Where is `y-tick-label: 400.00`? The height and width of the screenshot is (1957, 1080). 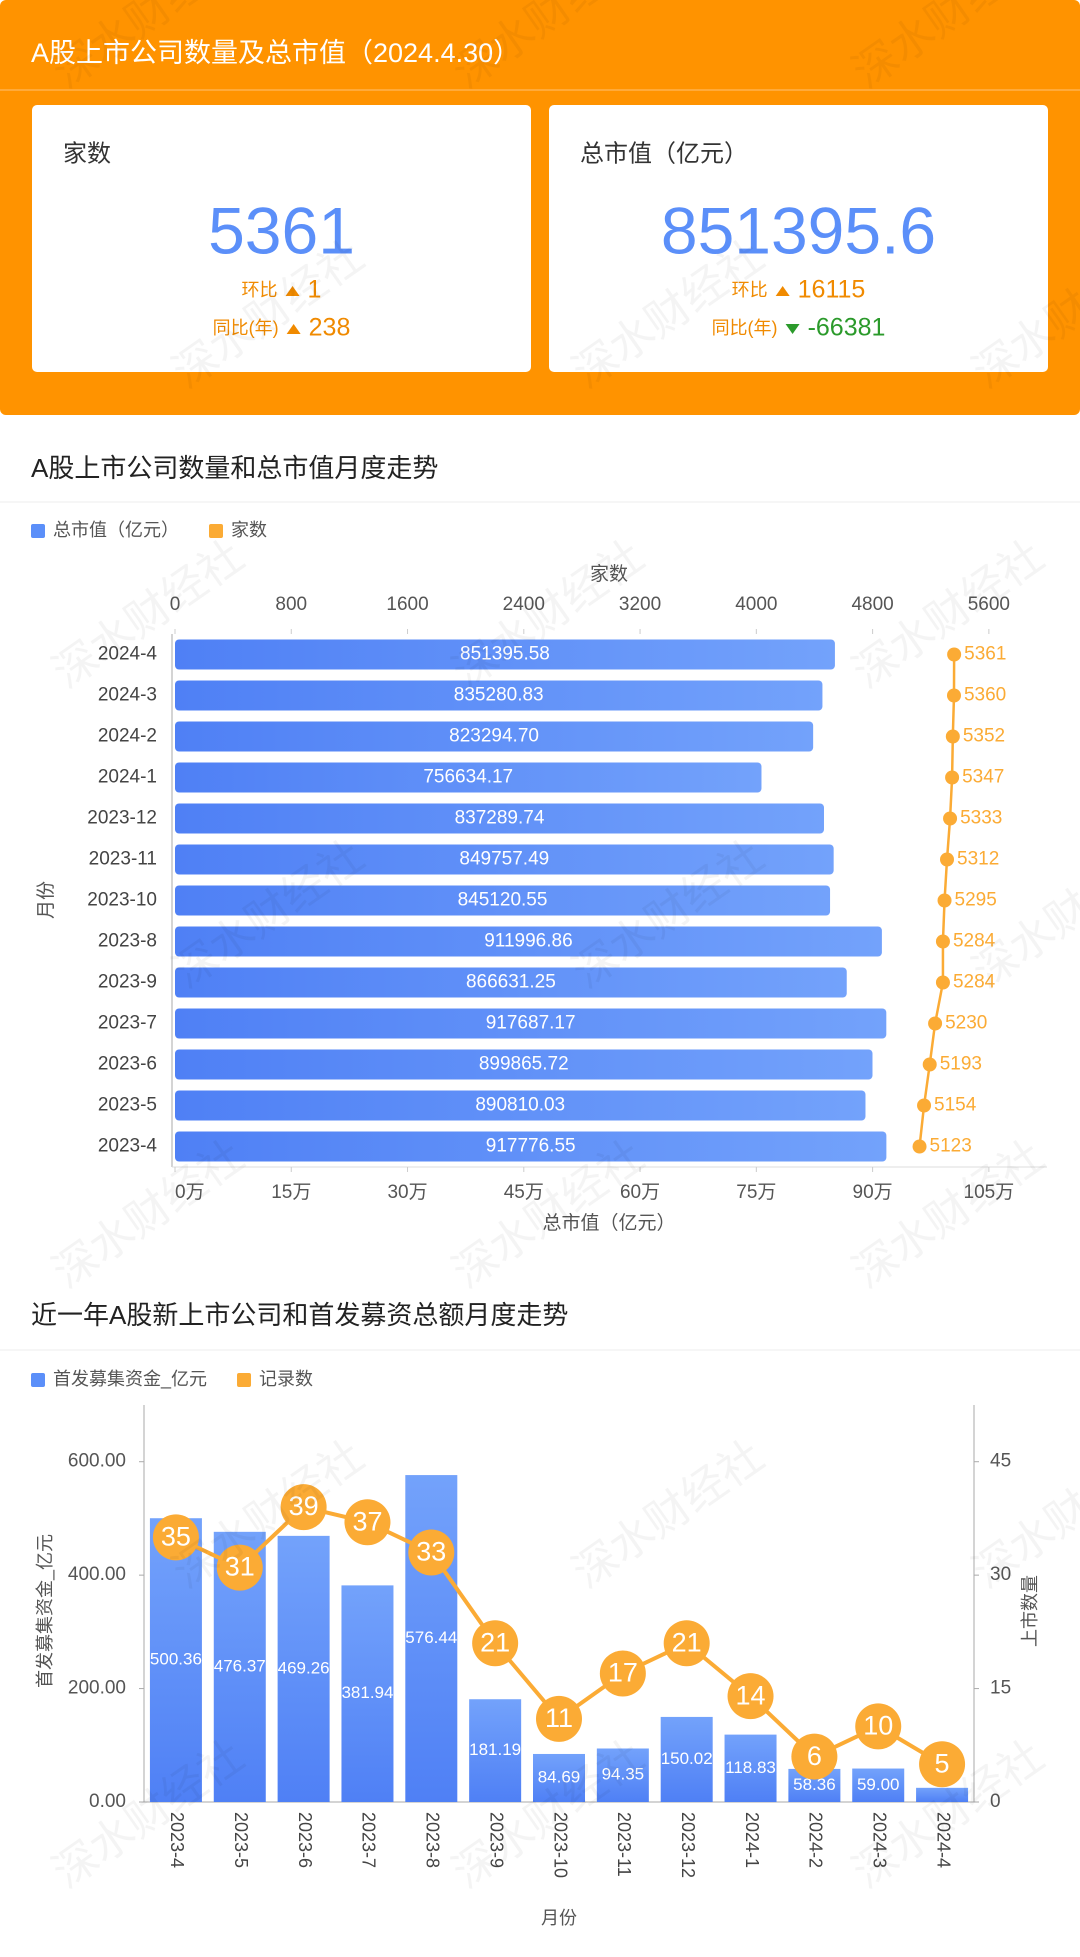
y-tick-label: 400.00 is located at coordinates (97, 1574).